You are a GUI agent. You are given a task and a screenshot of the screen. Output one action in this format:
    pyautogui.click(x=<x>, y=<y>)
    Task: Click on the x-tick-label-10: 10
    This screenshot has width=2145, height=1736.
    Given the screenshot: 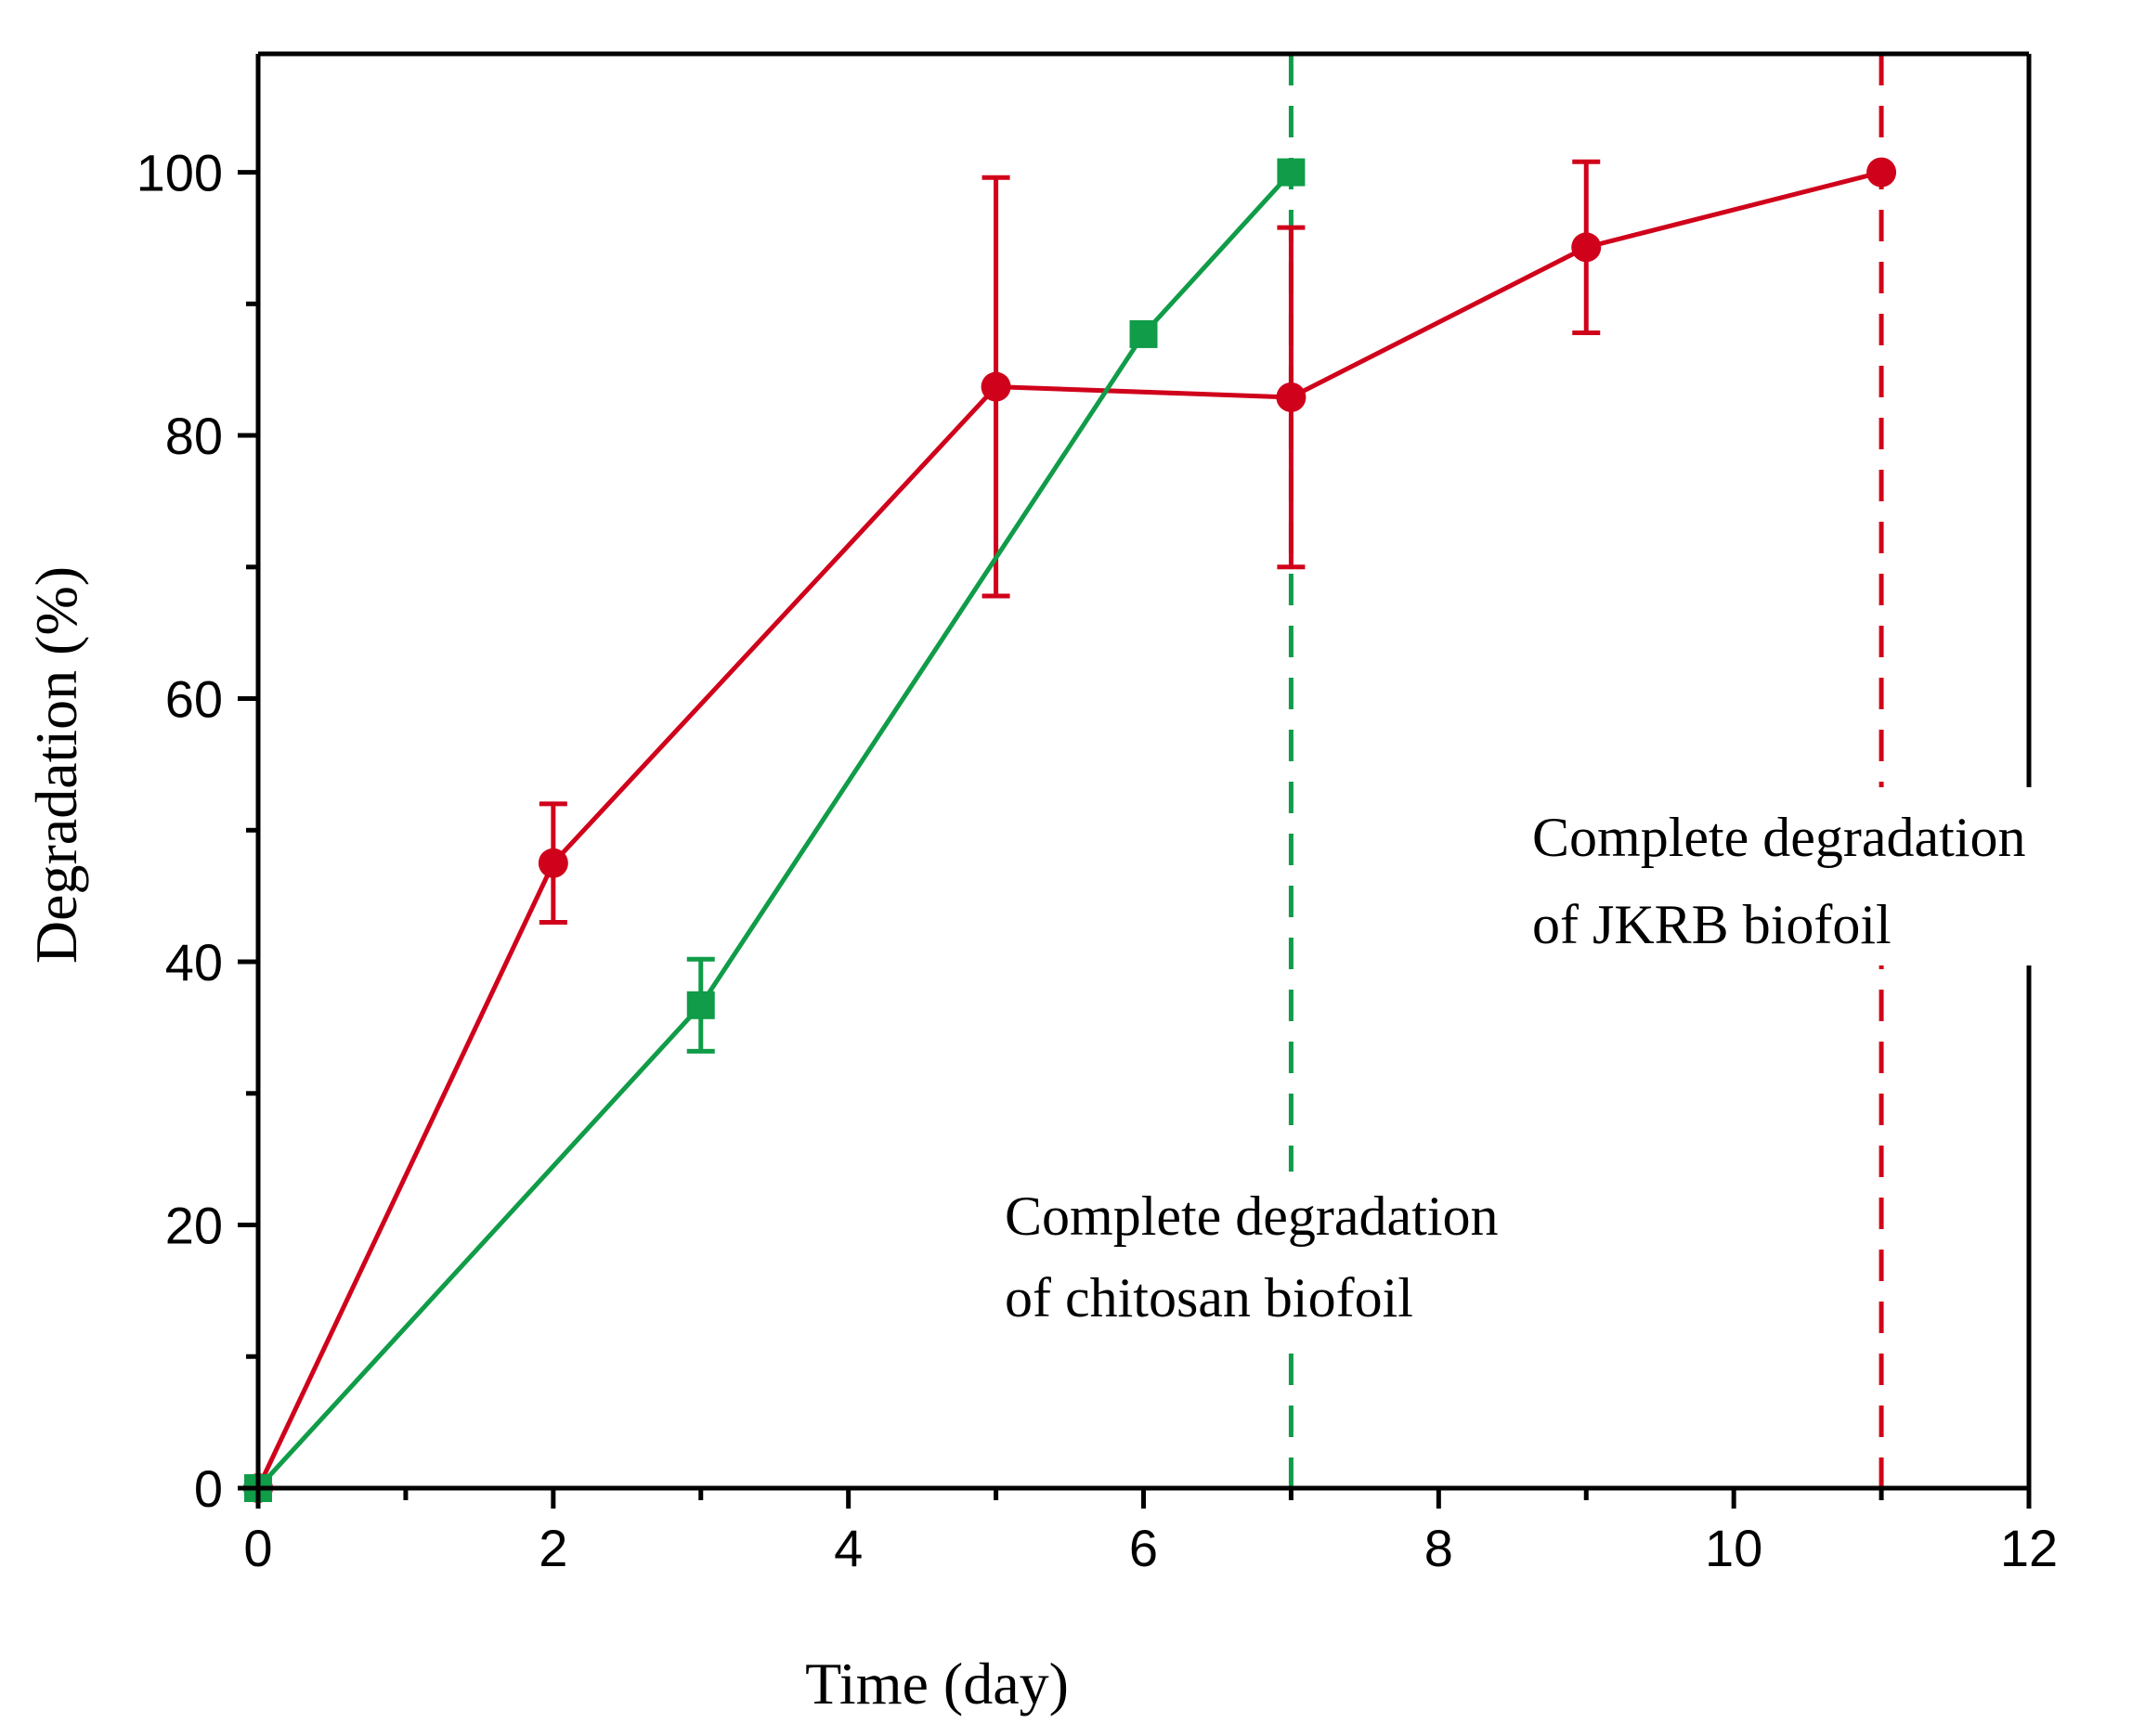 What is the action you would take?
    pyautogui.click(x=1733, y=1548)
    